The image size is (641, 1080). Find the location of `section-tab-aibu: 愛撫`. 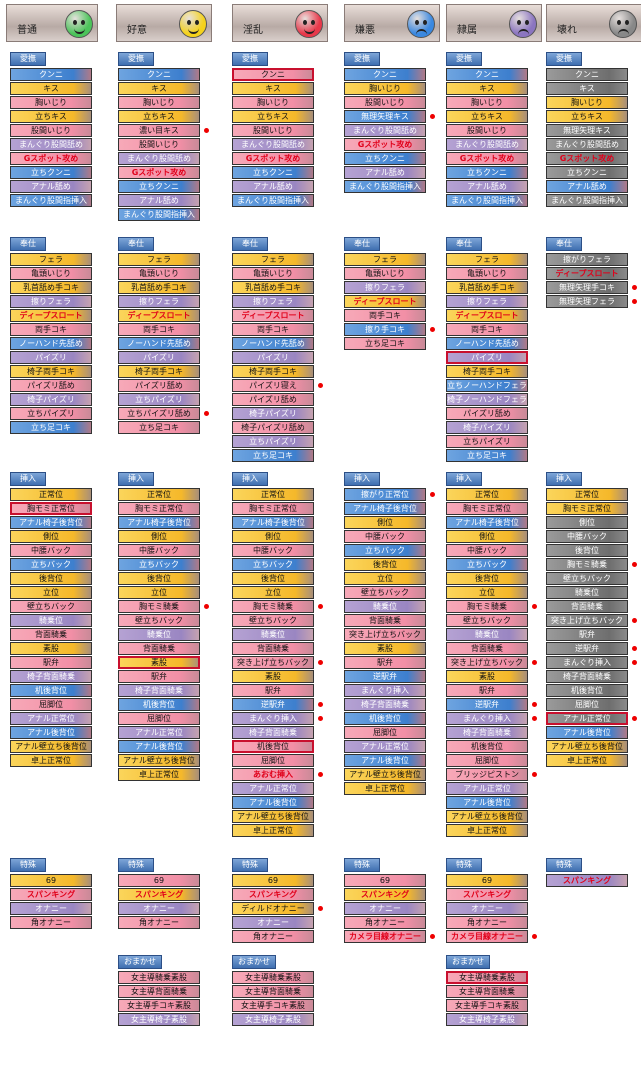

section-tab-aibu: 愛撫 is located at coordinates (136, 59).